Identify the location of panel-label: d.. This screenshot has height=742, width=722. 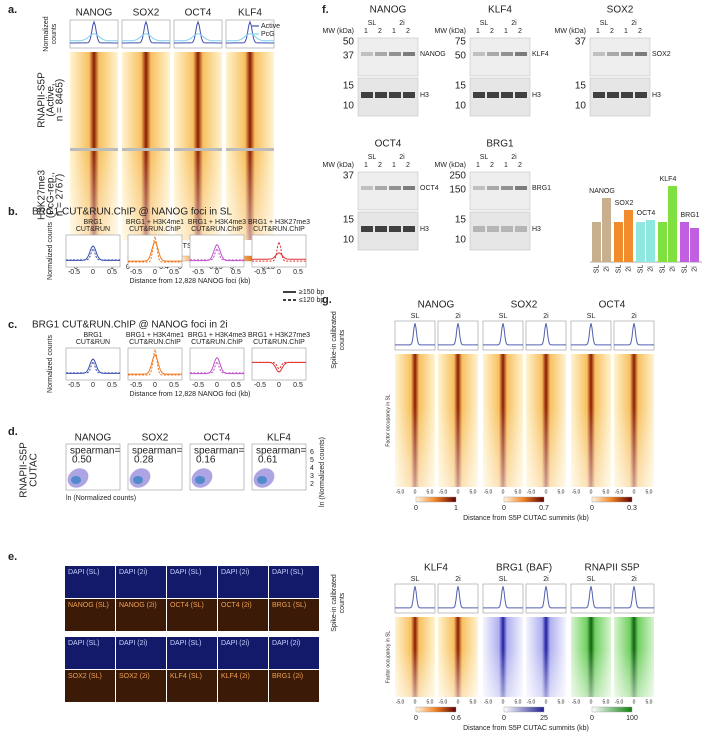
(13, 432).